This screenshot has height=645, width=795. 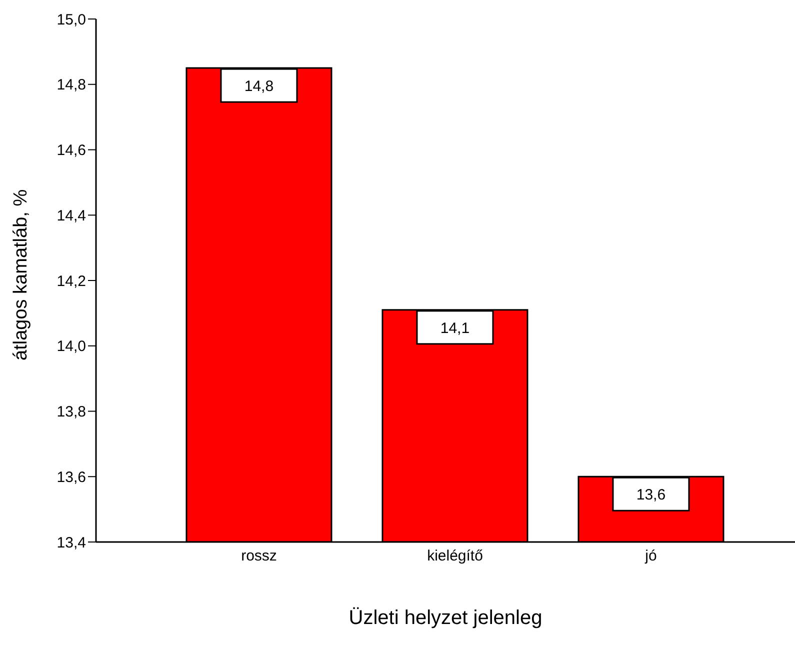 What do you see at coordinates (259, 556) in the screenshot?
I see `x-tick-label: rossz` at bounding box center [259, 556].